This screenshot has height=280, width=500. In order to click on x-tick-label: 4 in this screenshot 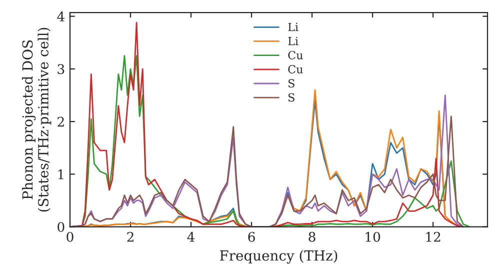, I will do `click(191, 237)`.